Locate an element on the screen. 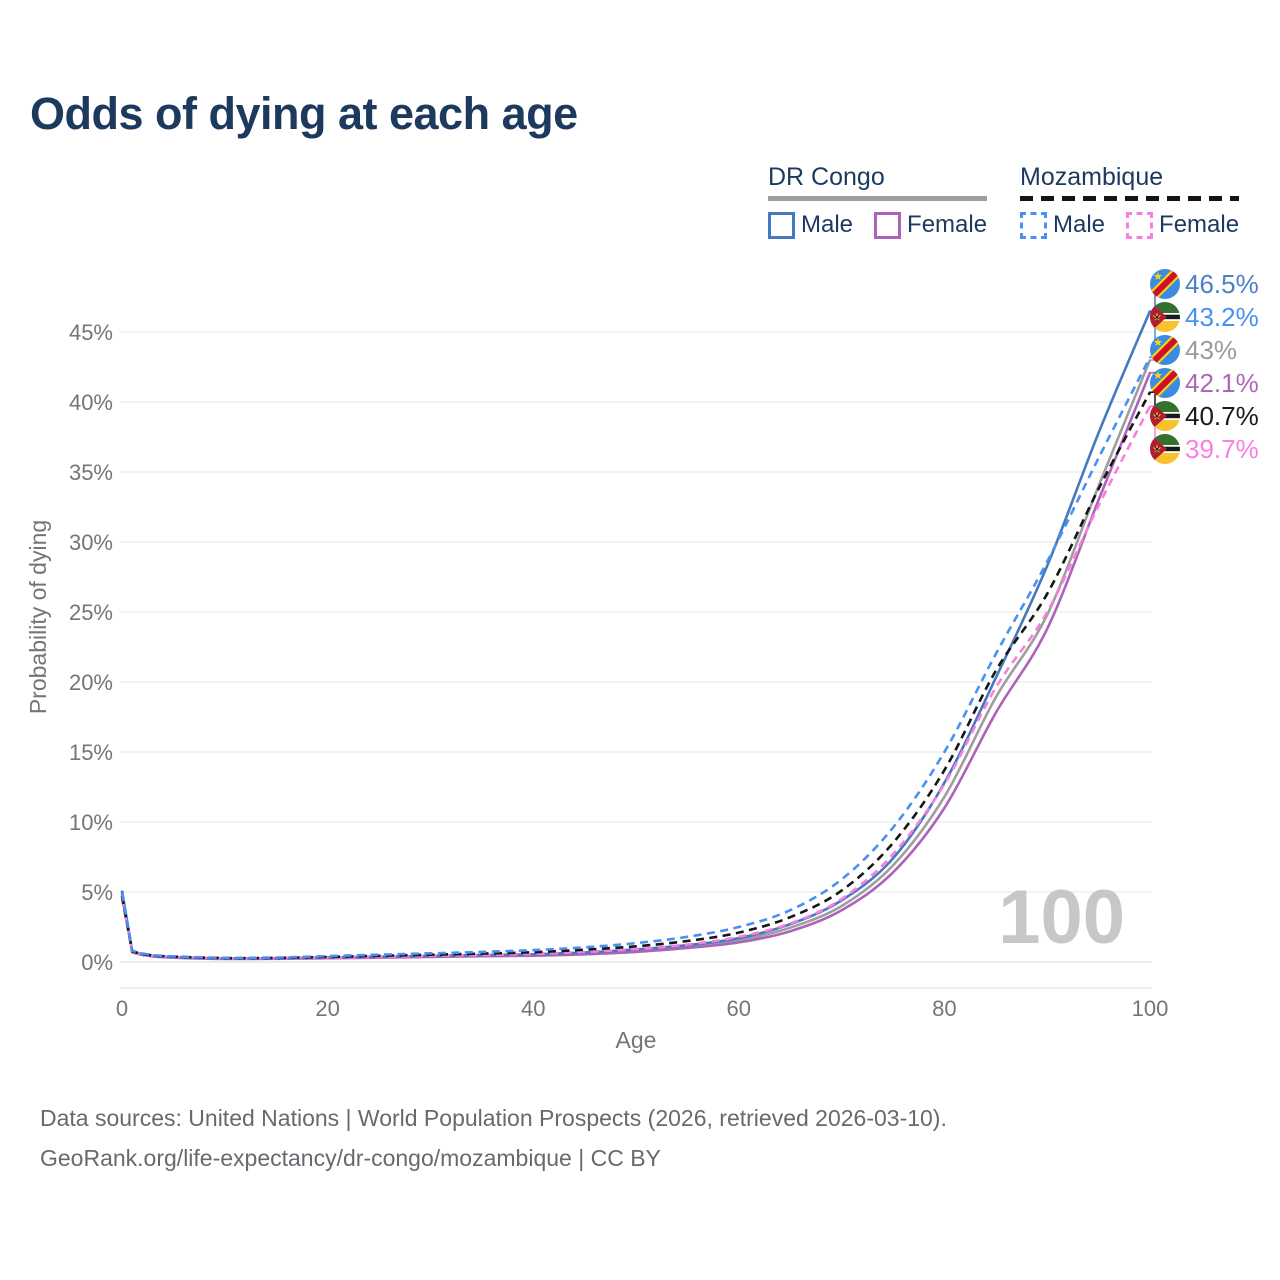 This screenshot has height=1280, width=1280. legend-item-dr-congo-male: Male is located at coordinates (810, 225).